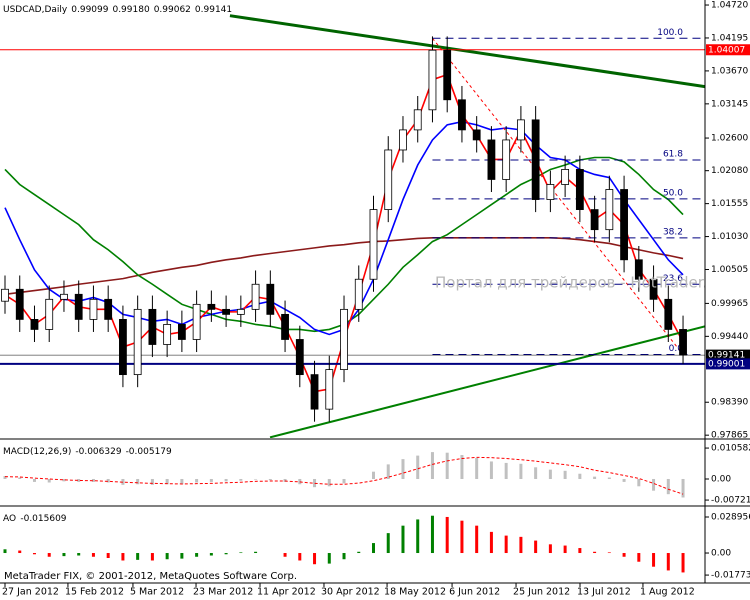 This screenshot has height=600, width=750. What do you see at coordinates (579, 283) in the screenshot?
I see `watermark: Портал для трейдеров - HotTrader.ru` at bounding box center [579, 283].